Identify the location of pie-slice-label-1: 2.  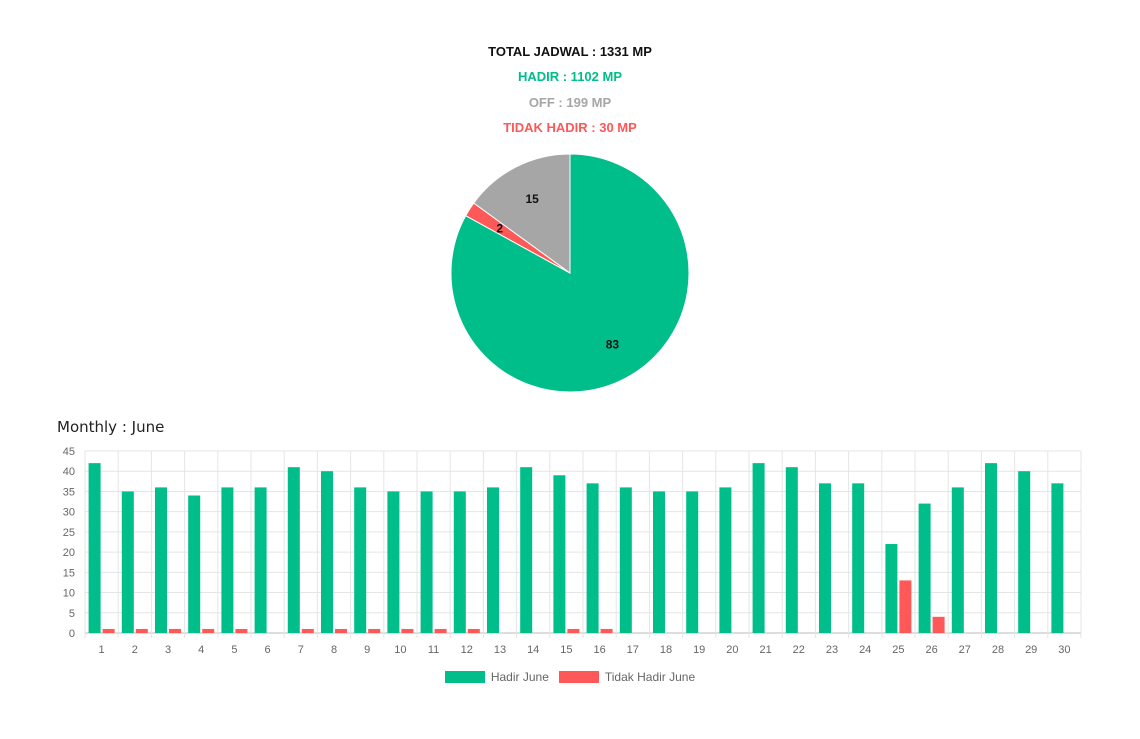
(499, 228).